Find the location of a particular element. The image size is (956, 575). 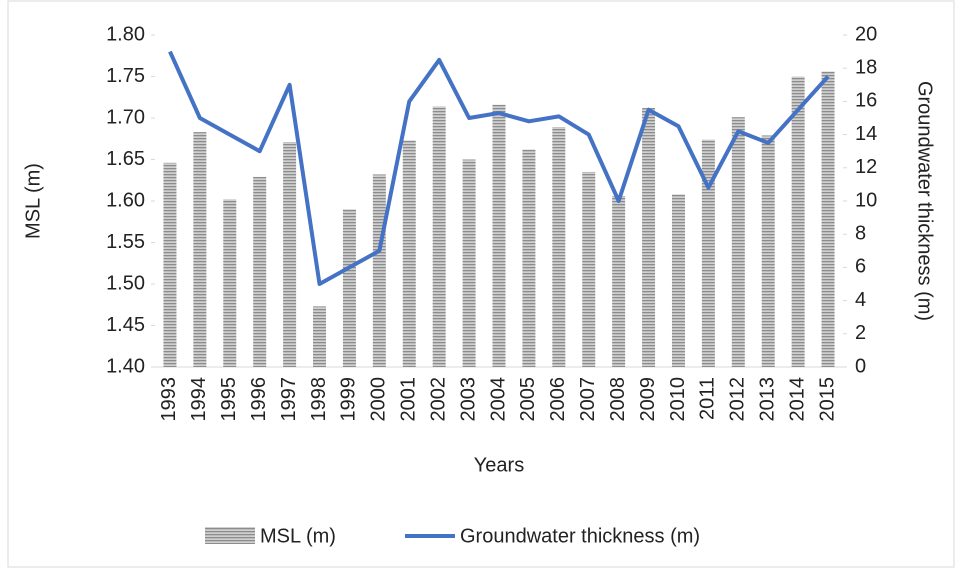

x-tick-label: 2006 is located at coordinates (558, 399).